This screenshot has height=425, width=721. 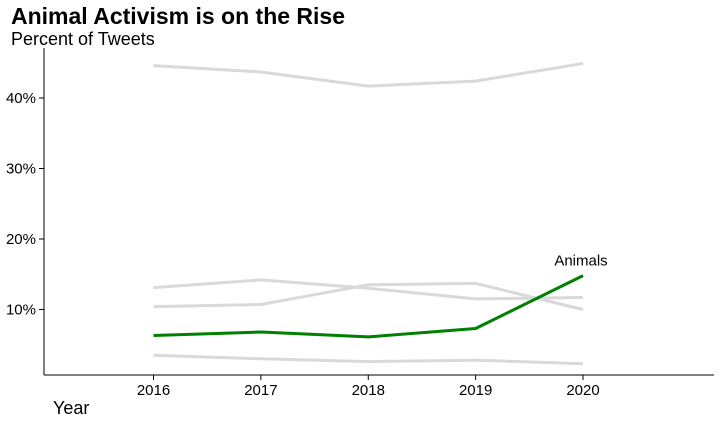 I want to click on x-tick-label: 2017, so click(x=260, y=390).